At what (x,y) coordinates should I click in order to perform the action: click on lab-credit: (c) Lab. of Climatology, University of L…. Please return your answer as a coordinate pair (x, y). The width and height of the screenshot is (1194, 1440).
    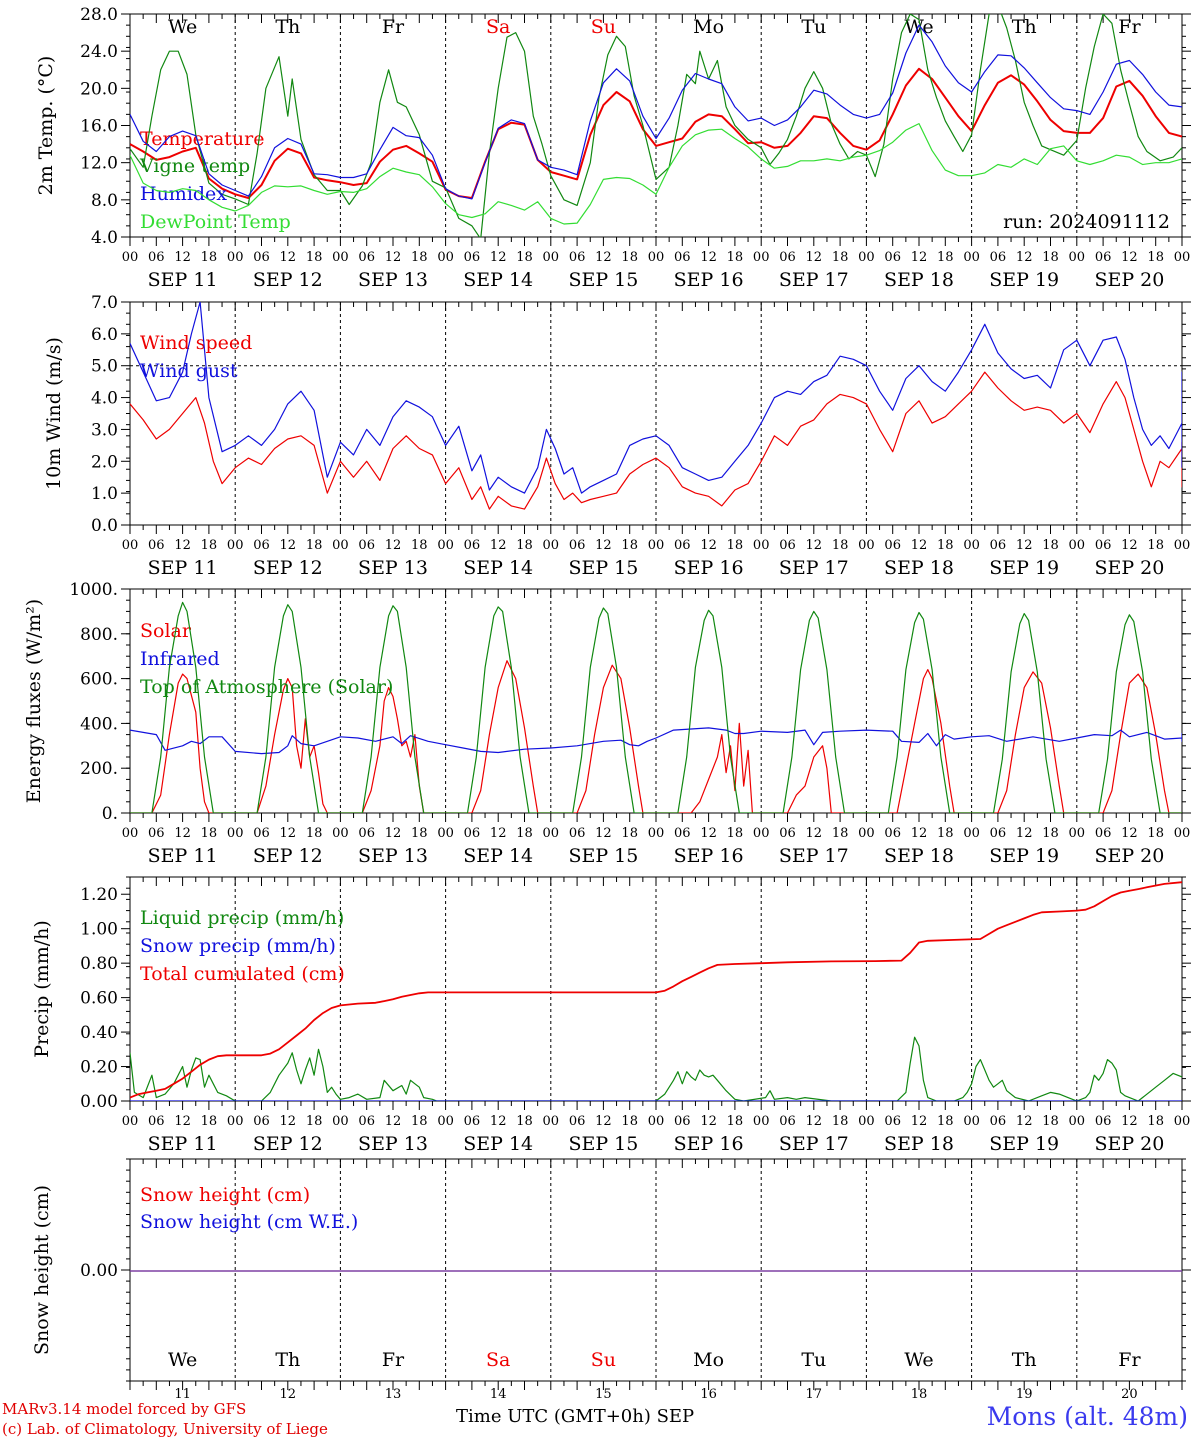
    Looking at the image, I should click on (165, 1429).